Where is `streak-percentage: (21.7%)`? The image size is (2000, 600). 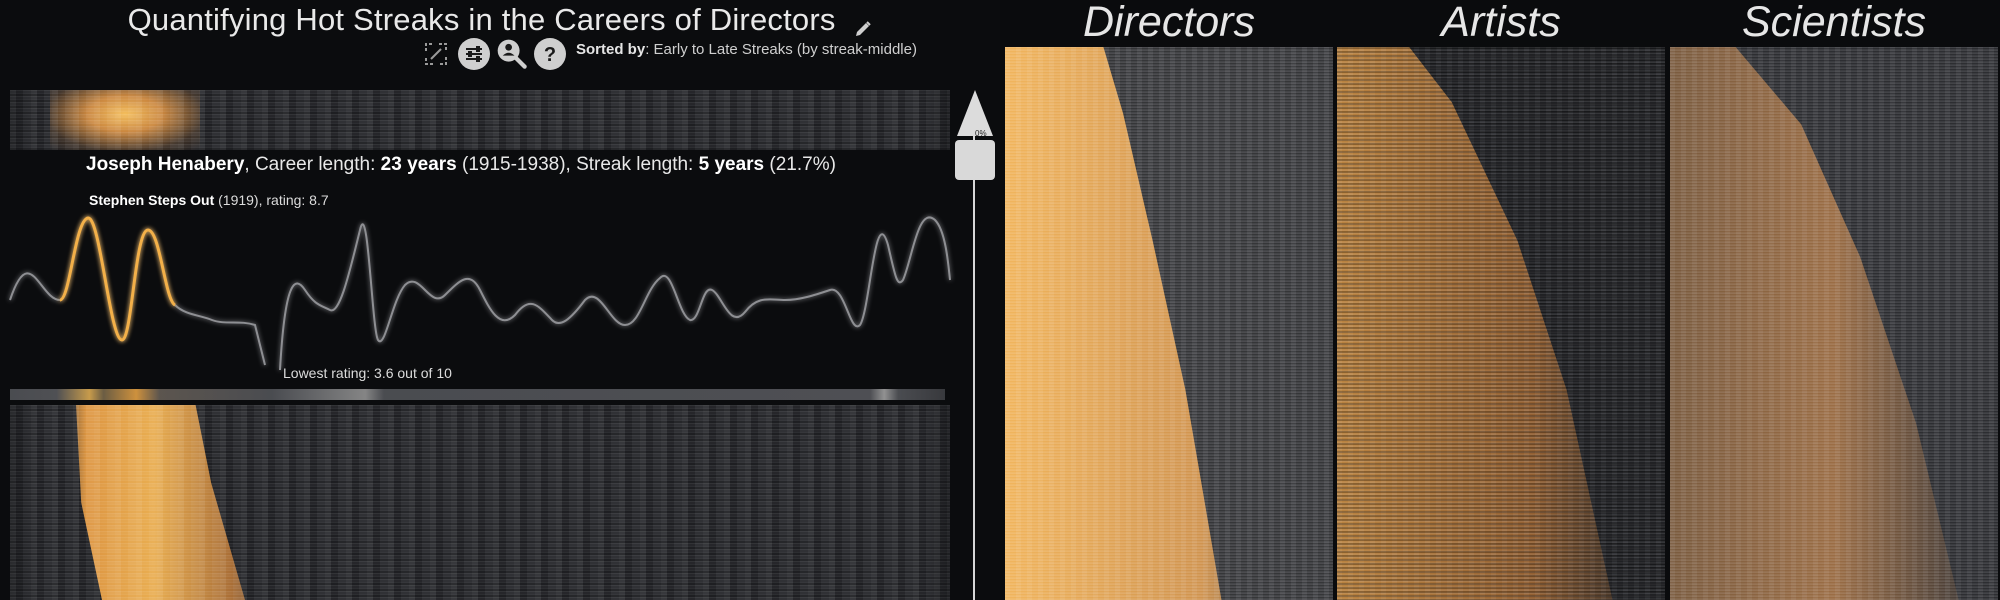 streak-percentage: (21.7%) is located at coordinates (800, 164).